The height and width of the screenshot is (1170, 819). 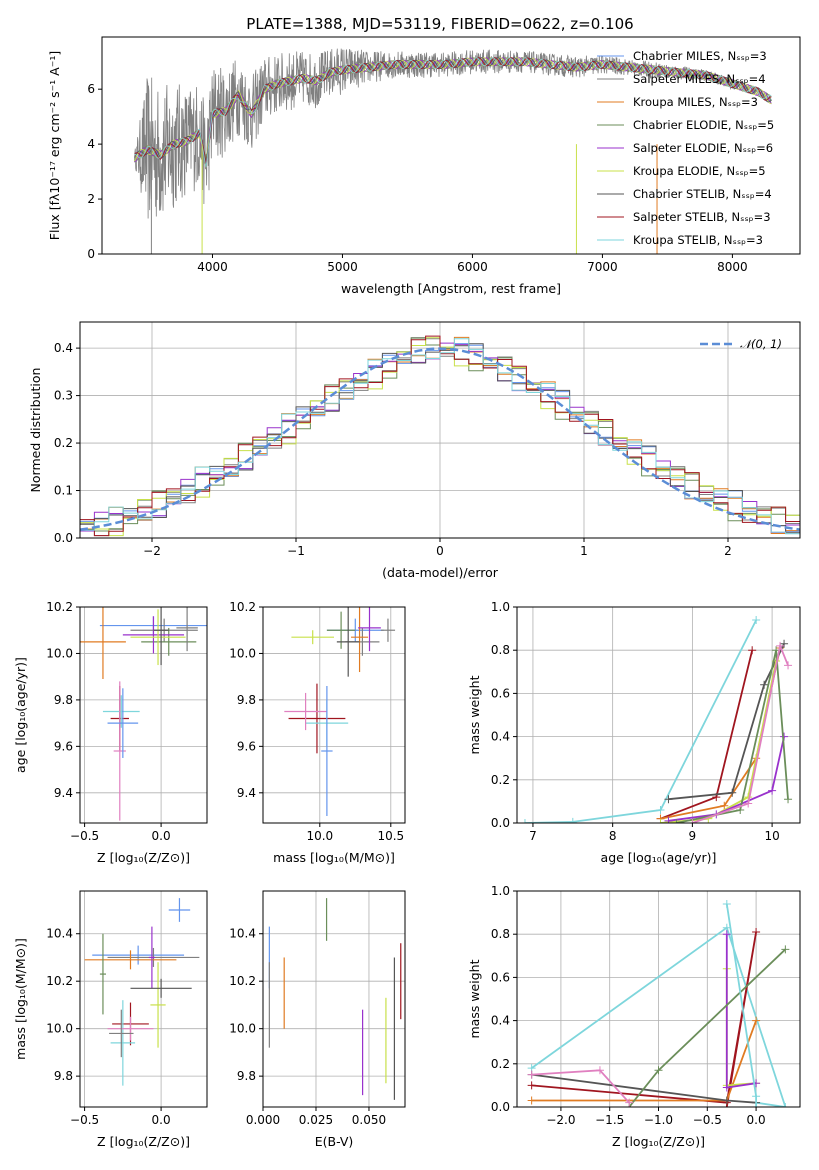 I want to click on legend-label: Salpeter MILES, Nₛₛₚ=4, so click(x=699, y=79).